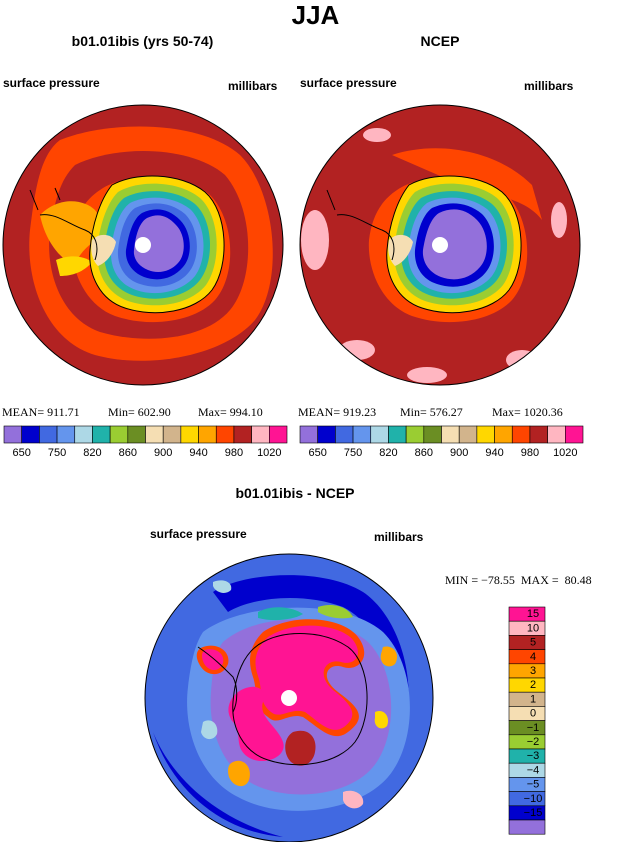  Describe the element at coordinates (459, 453) in the screenshot. I see `right-colorbar-tick-label: 900` at that location.